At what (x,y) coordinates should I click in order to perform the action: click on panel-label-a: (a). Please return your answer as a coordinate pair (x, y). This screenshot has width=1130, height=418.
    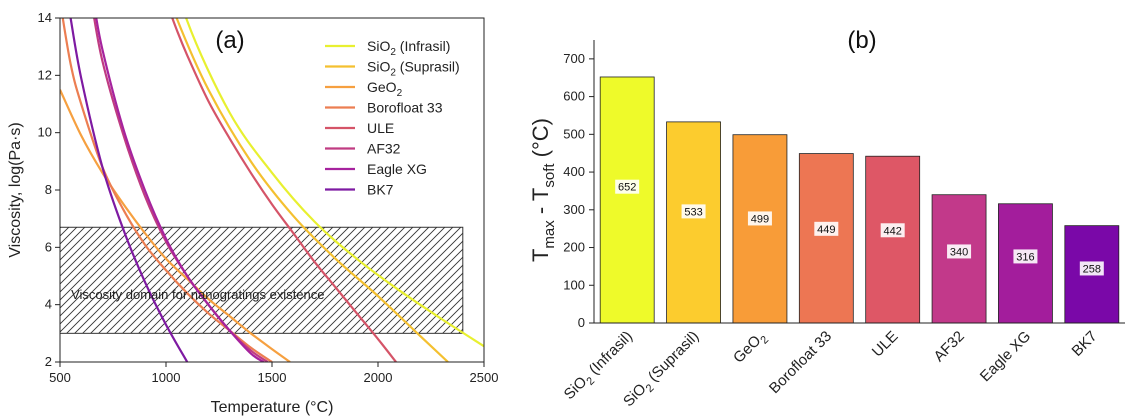
    Looking at the image, I should click on (229, 40).